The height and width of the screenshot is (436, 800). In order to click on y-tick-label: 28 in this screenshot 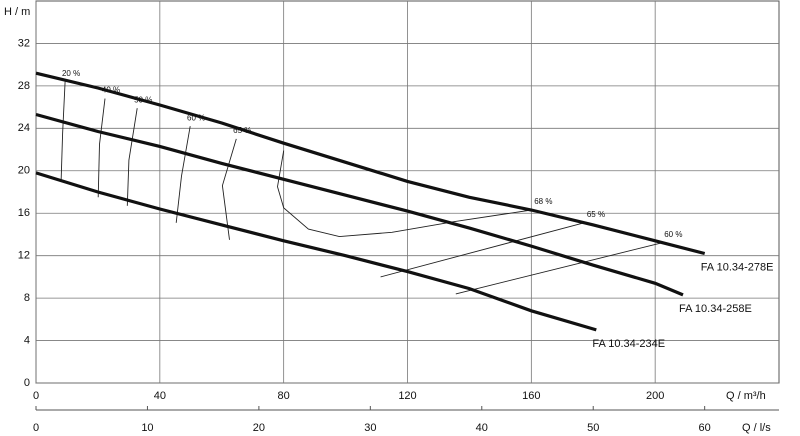, I will do `click(24, 86)`.